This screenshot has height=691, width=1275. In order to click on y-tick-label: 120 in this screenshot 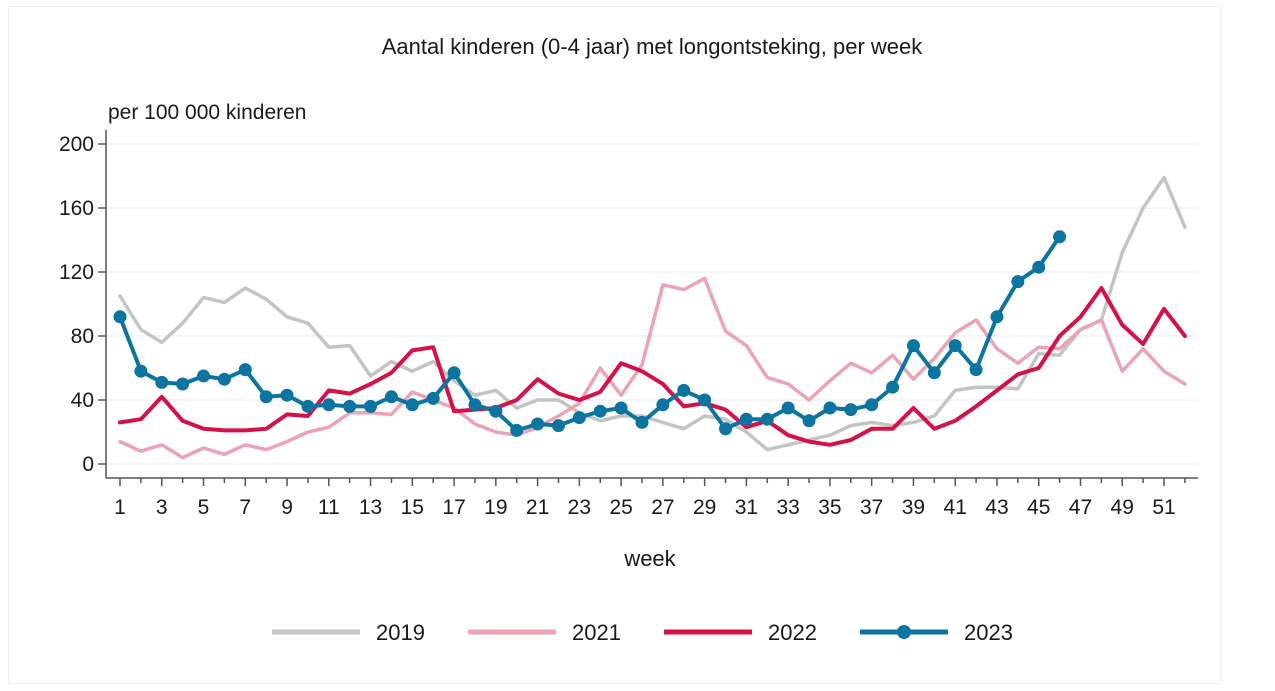, I will do `click(76, 272)`.